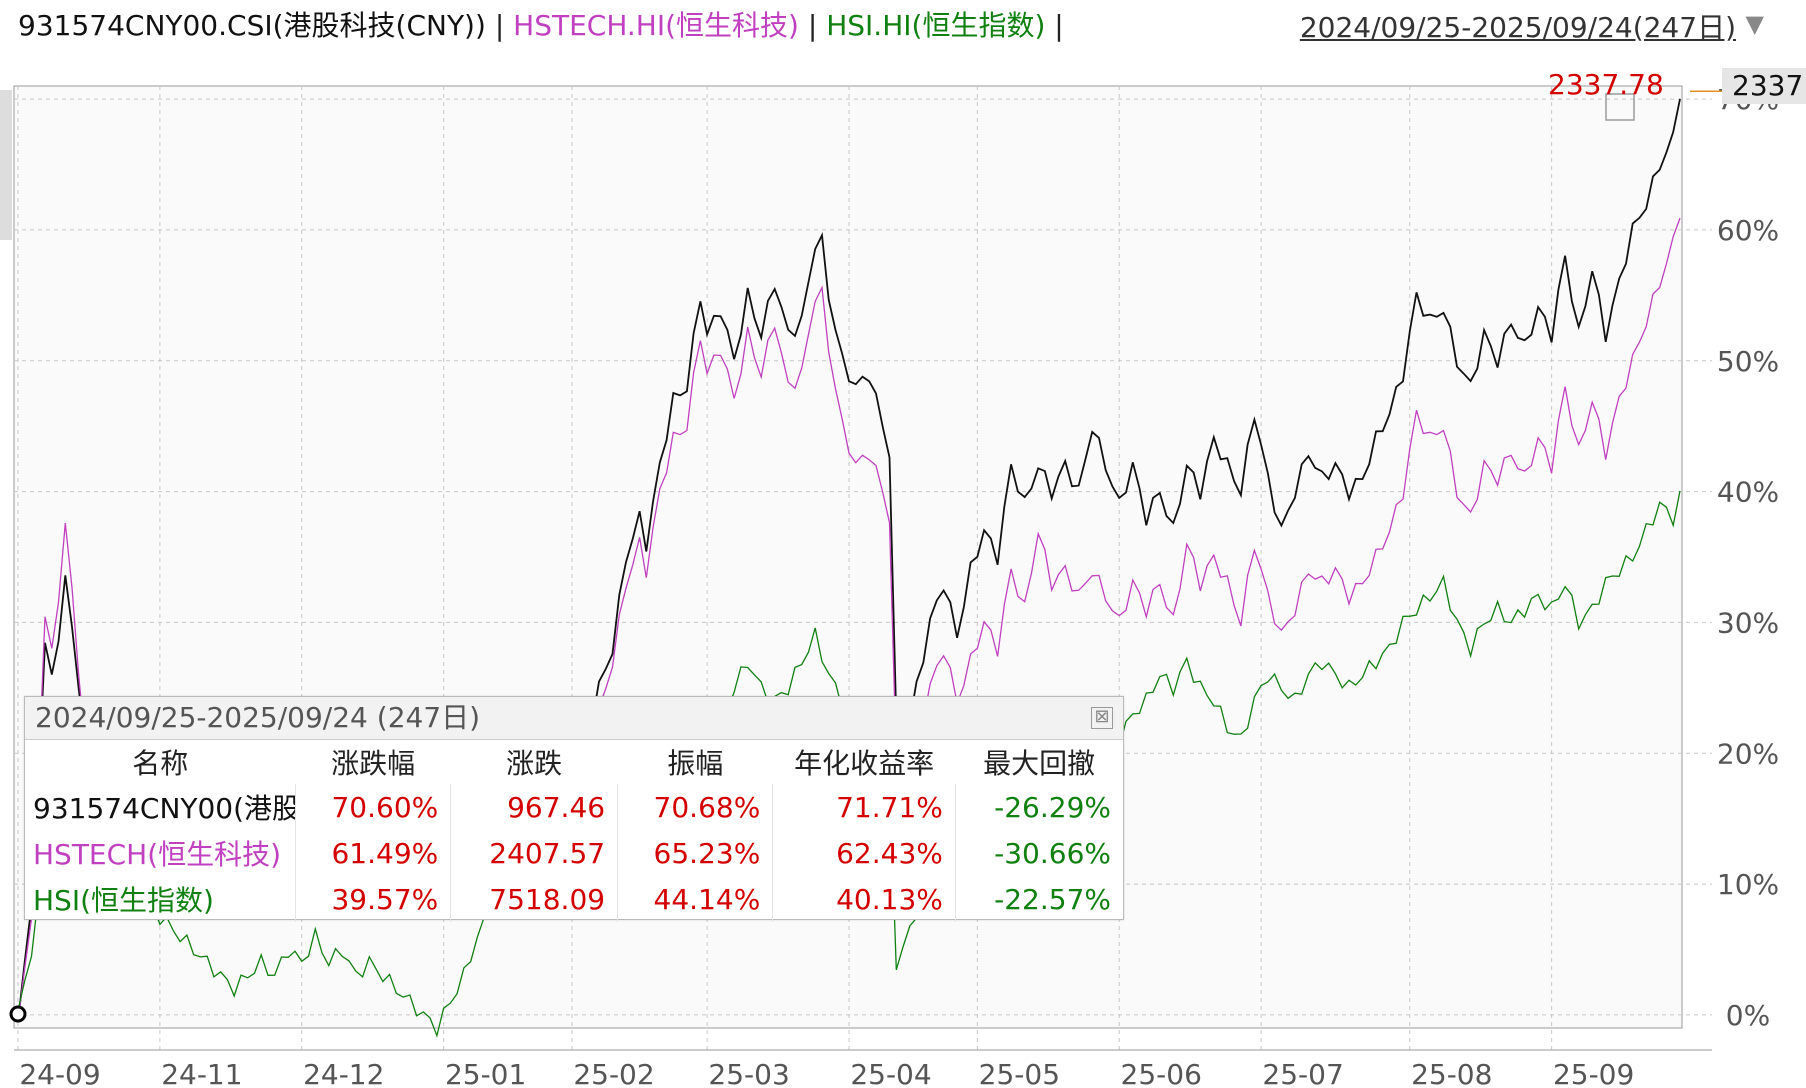  What do you see at coordinates (695, 899) in the screenshot?
I see `row-amp: 44.14%` at bounding box center [695, 899].